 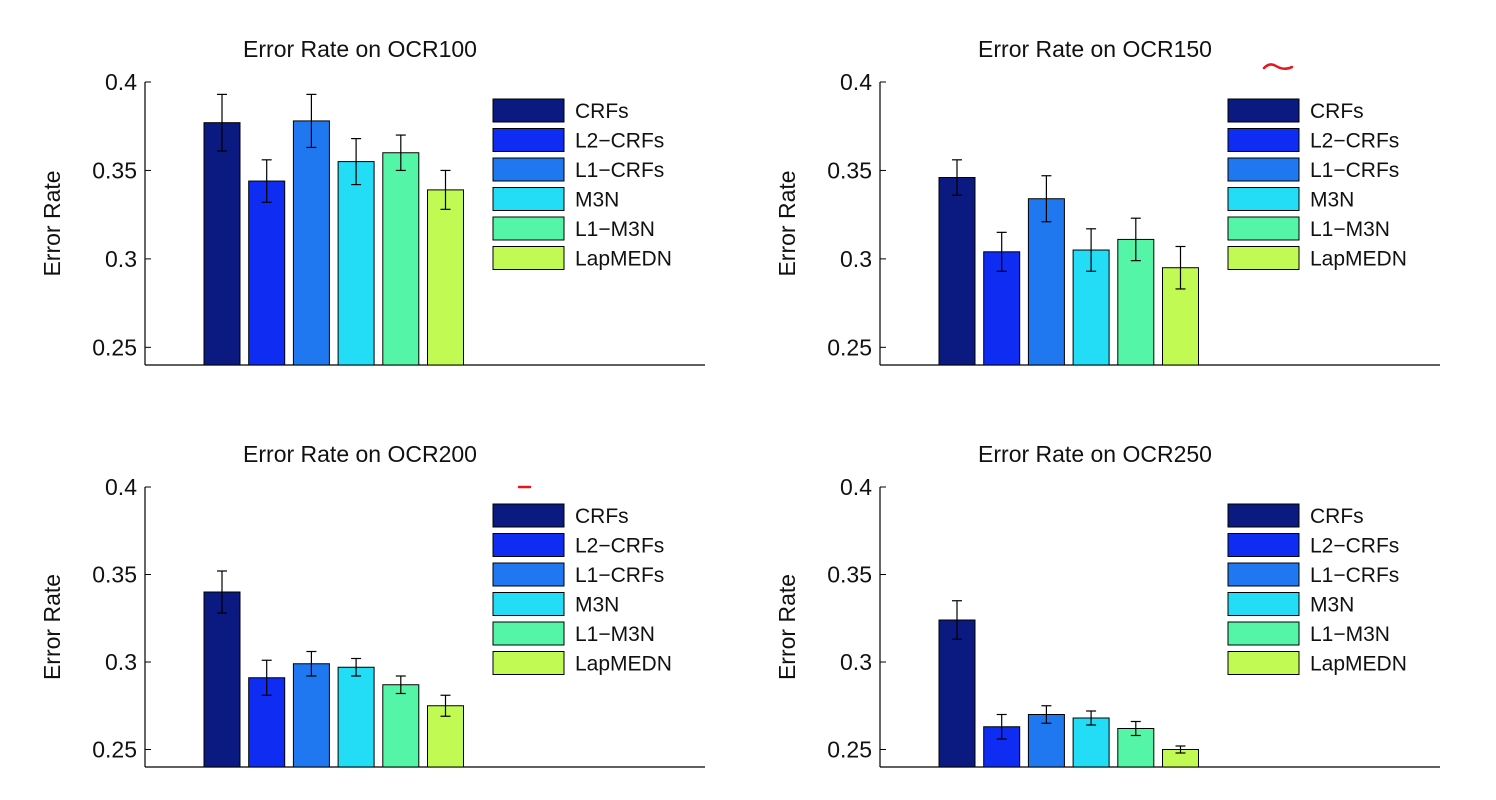 What do you see at coordinates (360, 49) in the screenshot?
I see `chart-title: Error Rate on OCR100` at bounding box center [360, 49].